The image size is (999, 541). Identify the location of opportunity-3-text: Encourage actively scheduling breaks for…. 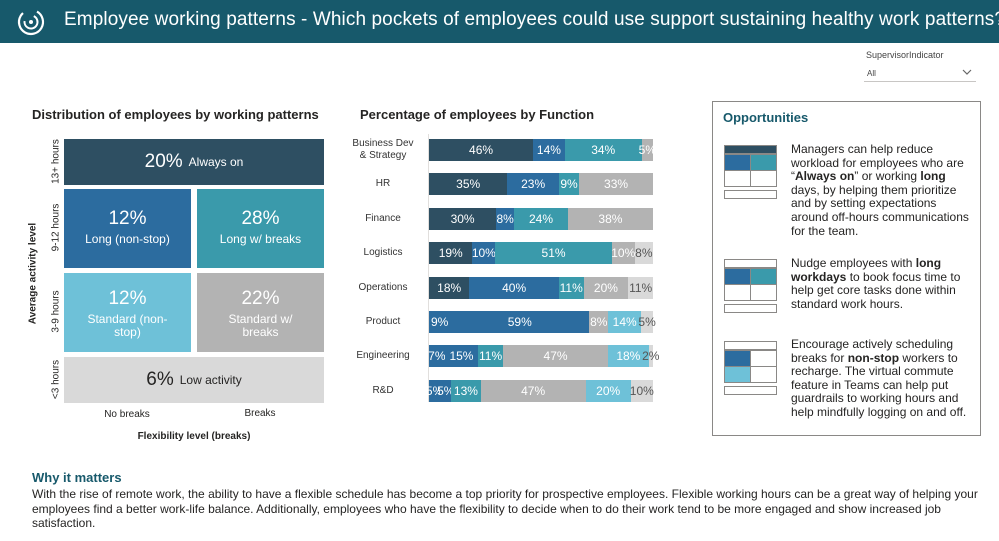
(879, 378).